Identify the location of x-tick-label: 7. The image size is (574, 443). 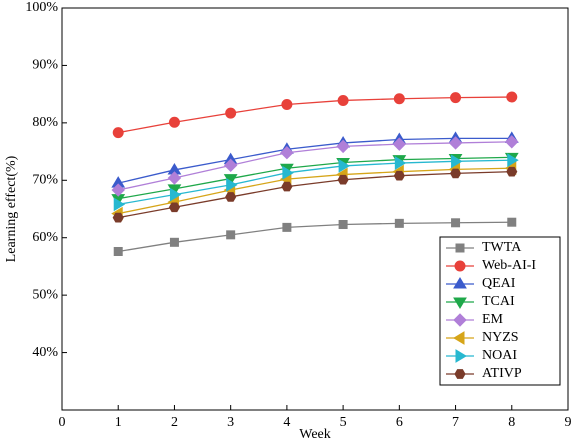
(455, 422).